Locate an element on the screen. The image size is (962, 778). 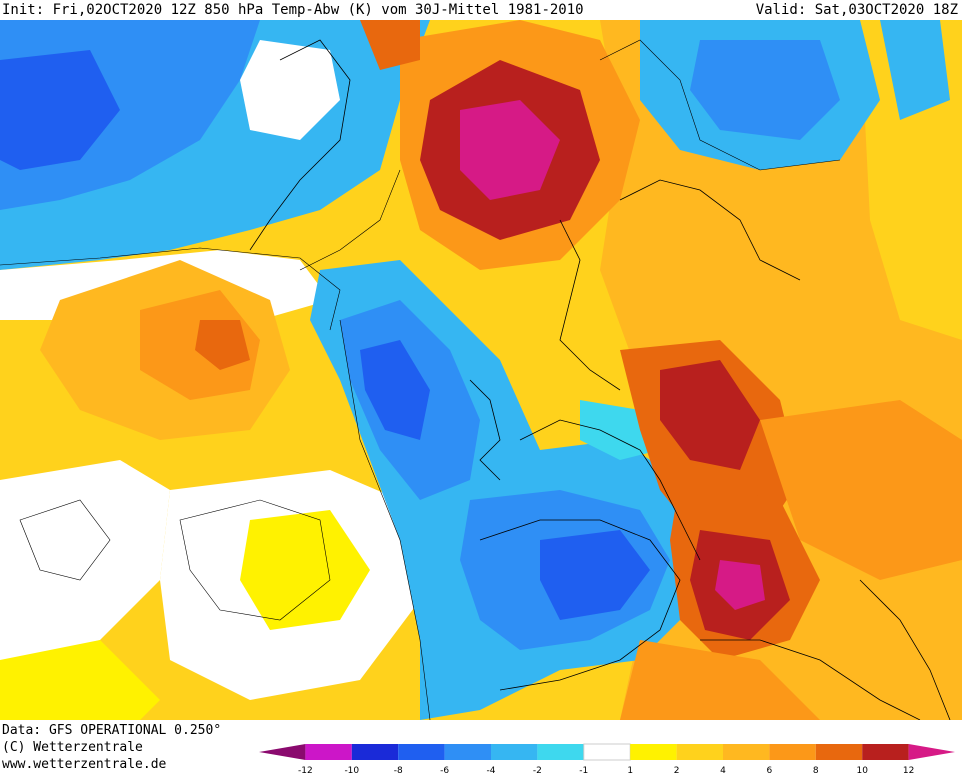
data-source: Data: GFS OPERATIONAL 0.250° is located at coordinates (112, 730).